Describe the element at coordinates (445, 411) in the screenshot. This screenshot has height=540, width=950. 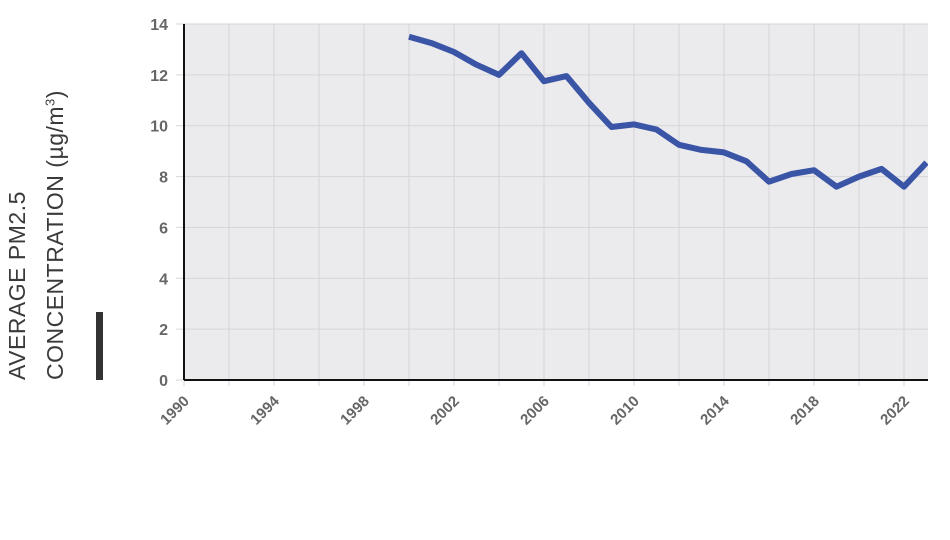
I see `x-tick-label: 2002` at that location.